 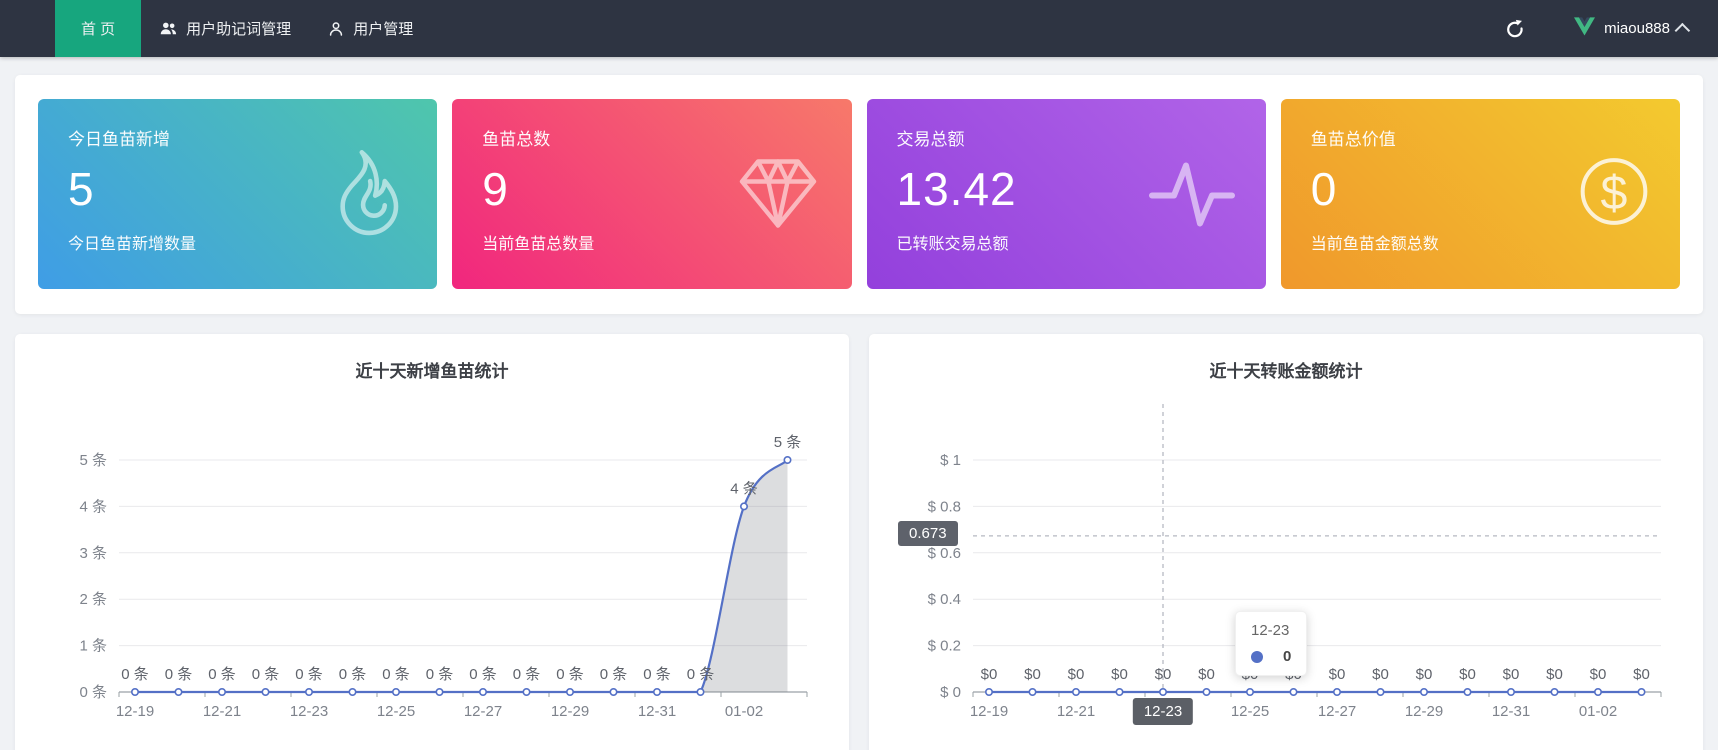 What do you see at coordinates (1337, 711) in the screenshot?
I see `svg-text: 12-27` at bounding box center [1337, 711].